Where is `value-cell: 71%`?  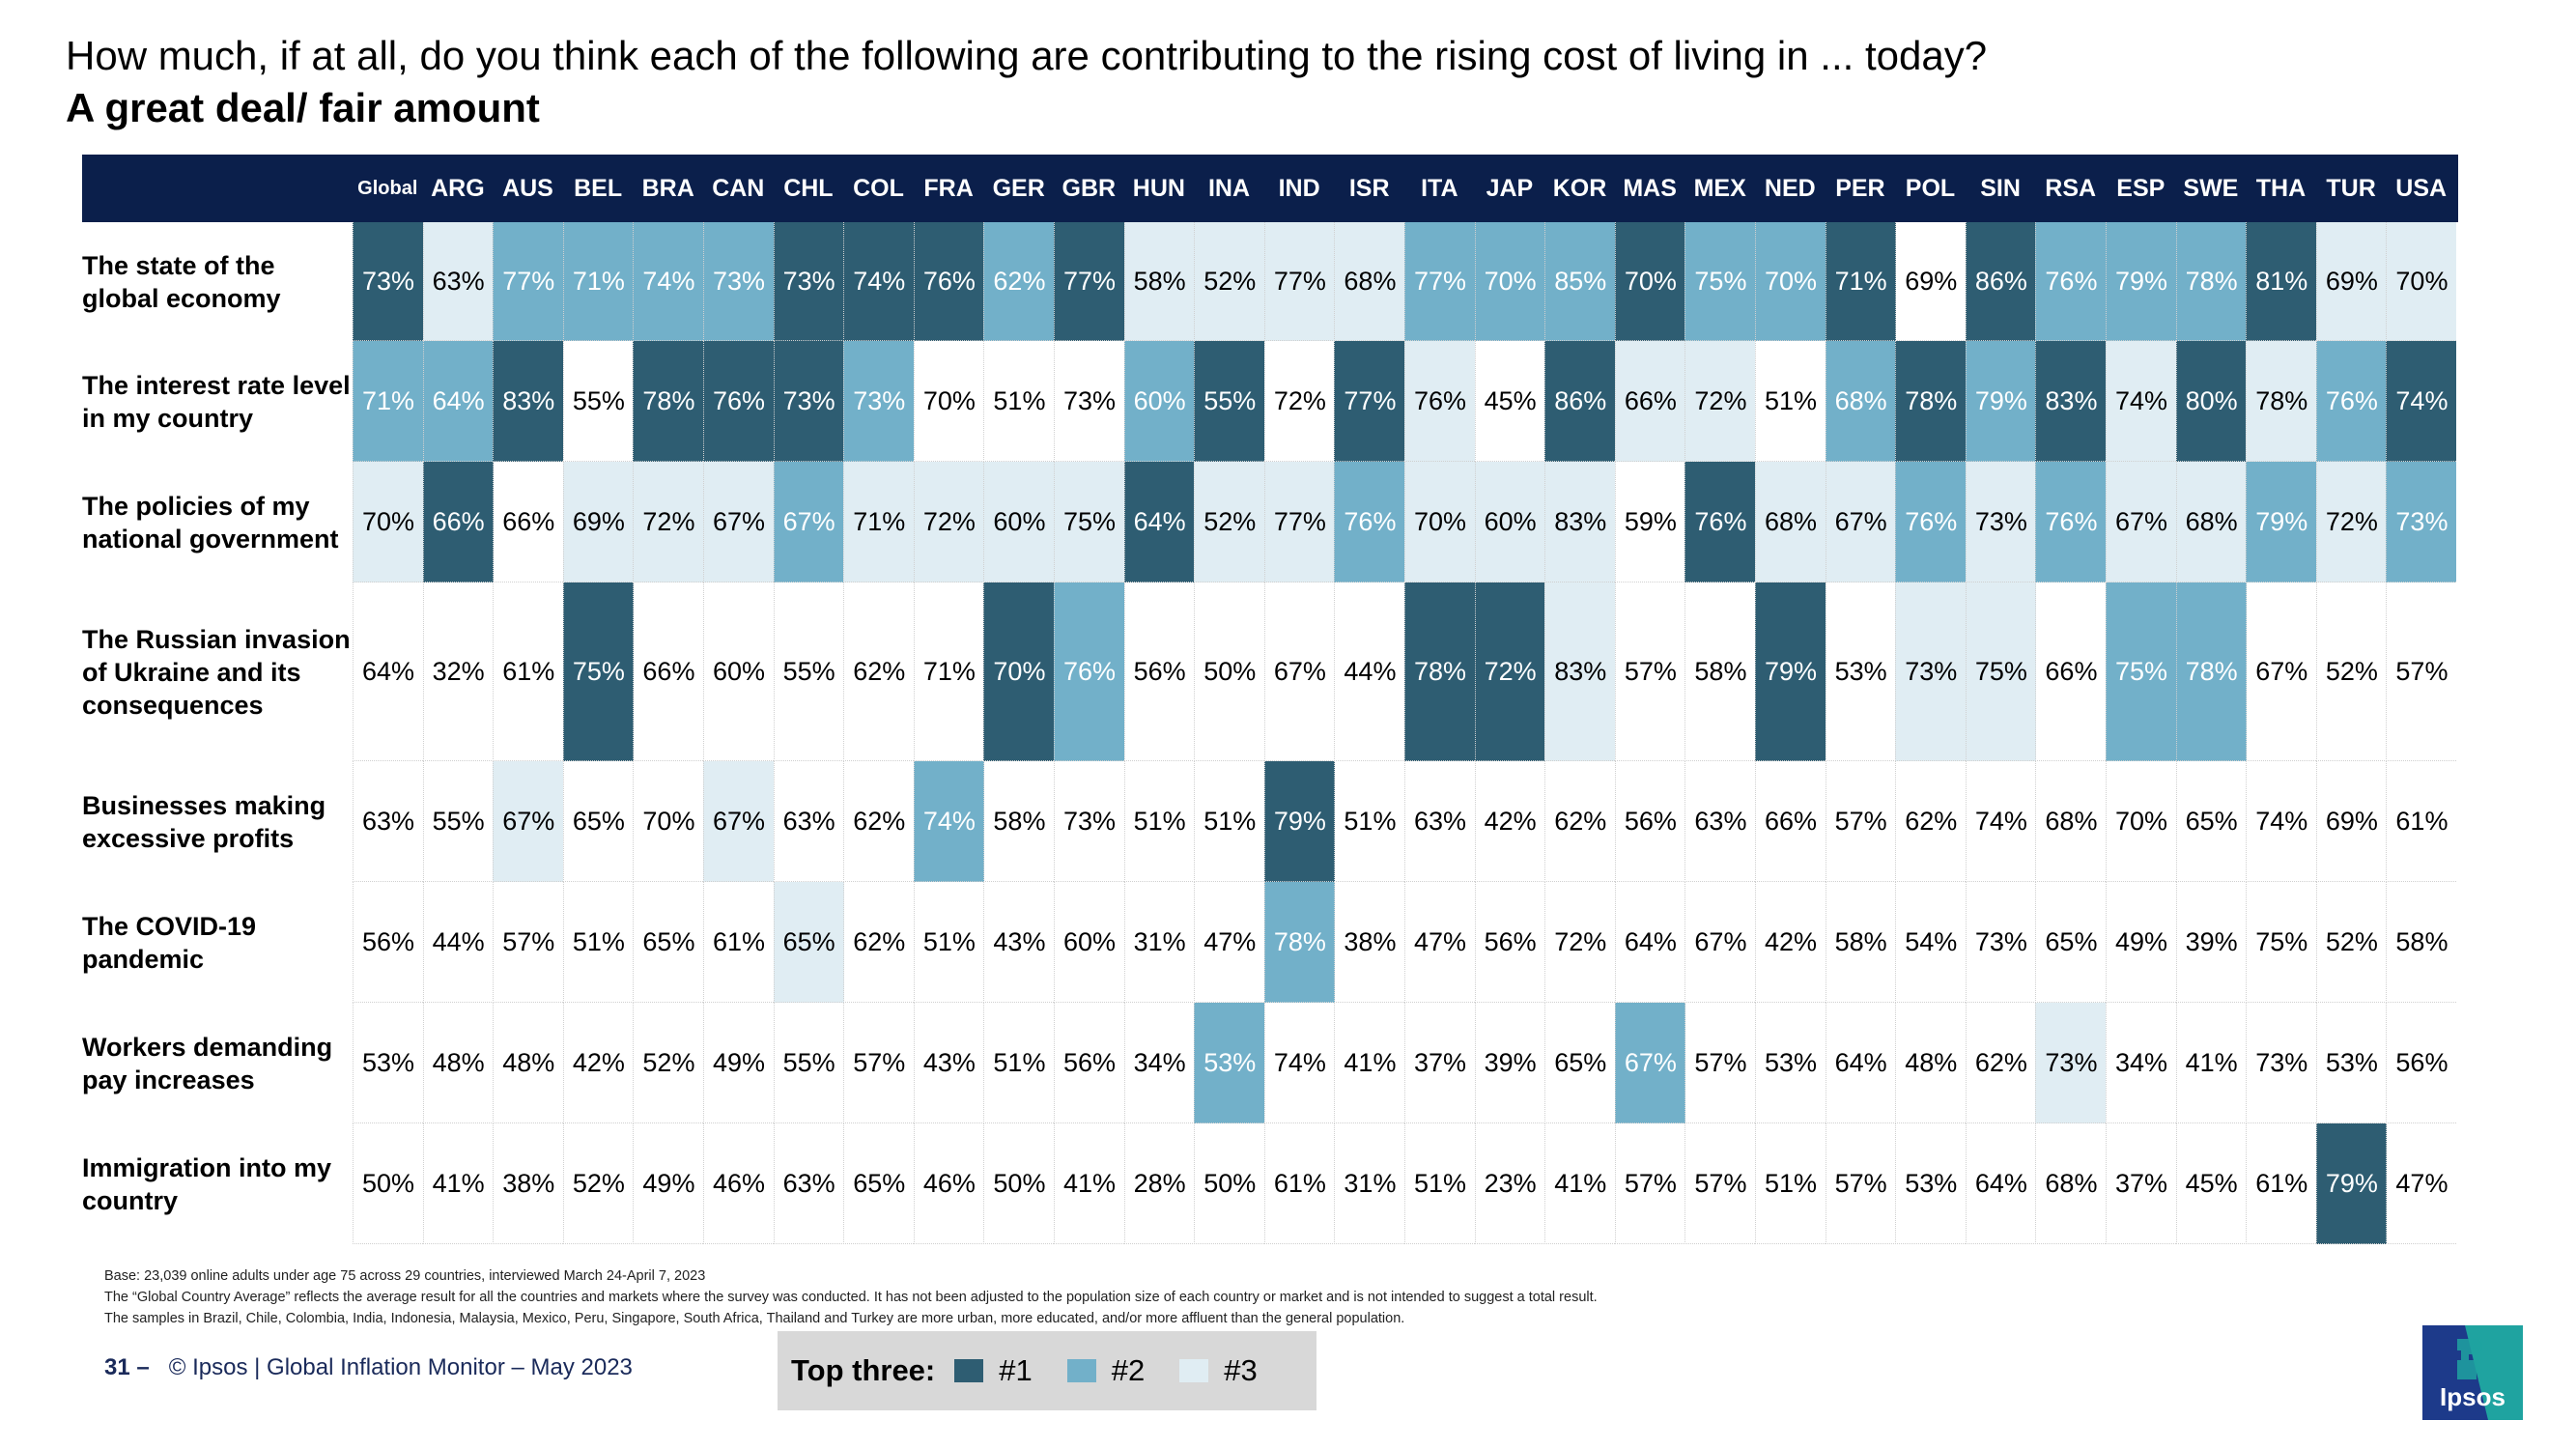 value-cell: 71% is located at coordinates (879, 522).